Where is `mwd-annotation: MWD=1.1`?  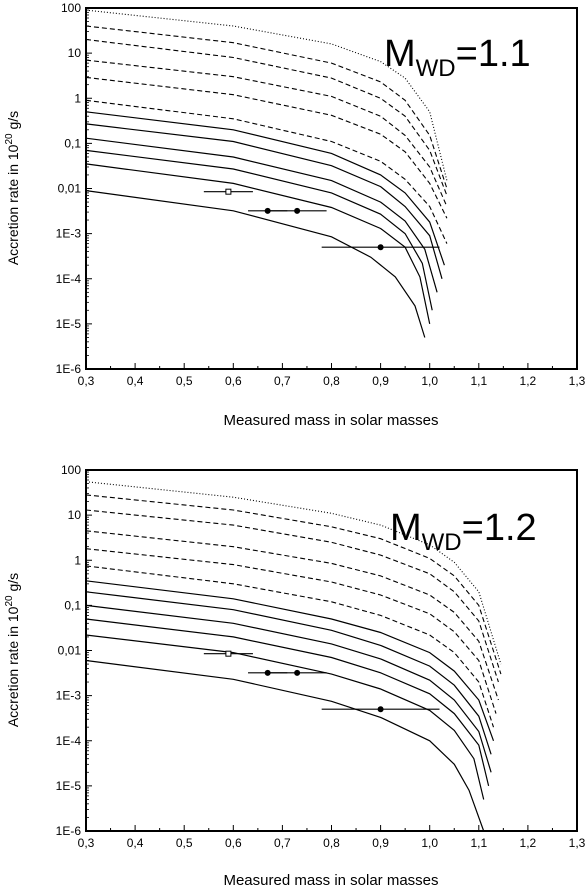 mwd-annotation: MWD=1.1 is located at coordinates (457, 57).